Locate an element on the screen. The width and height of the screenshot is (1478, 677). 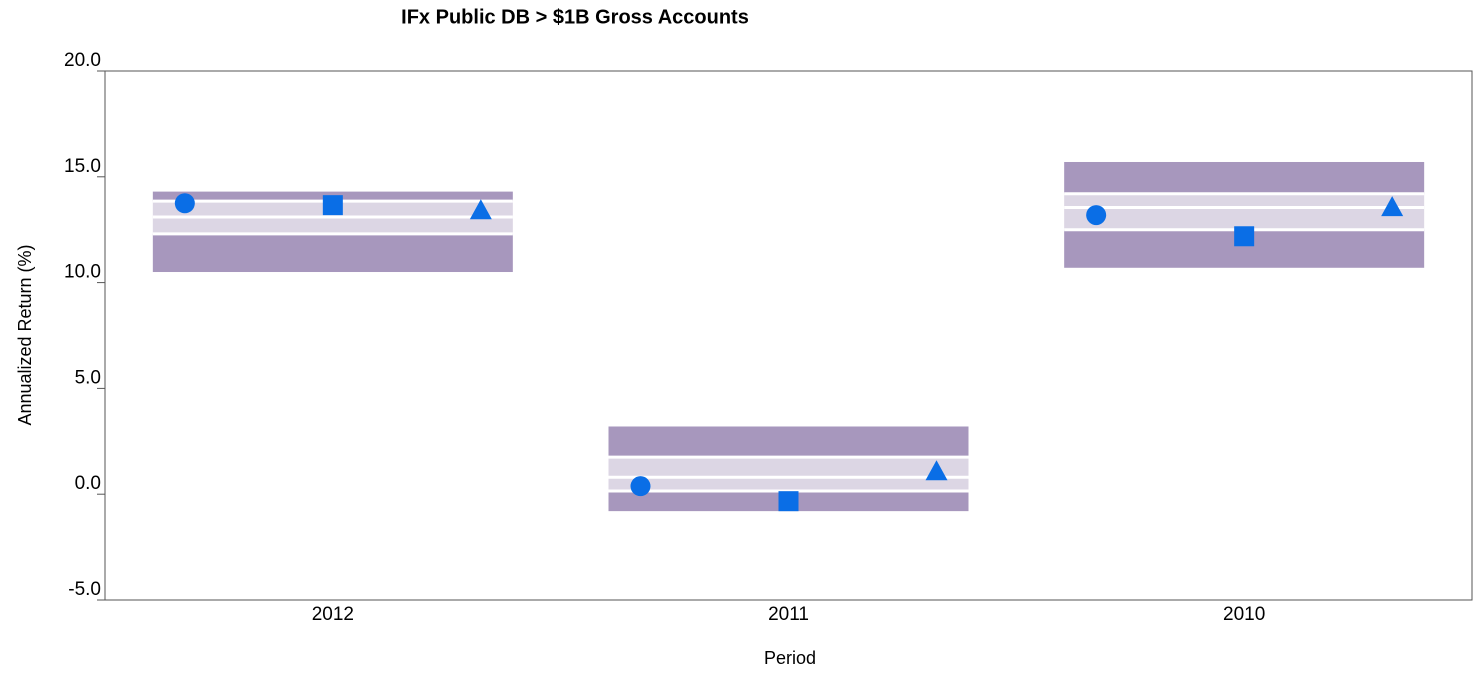
y-tick-label: 15.0 is located at coordinates (82, 166).